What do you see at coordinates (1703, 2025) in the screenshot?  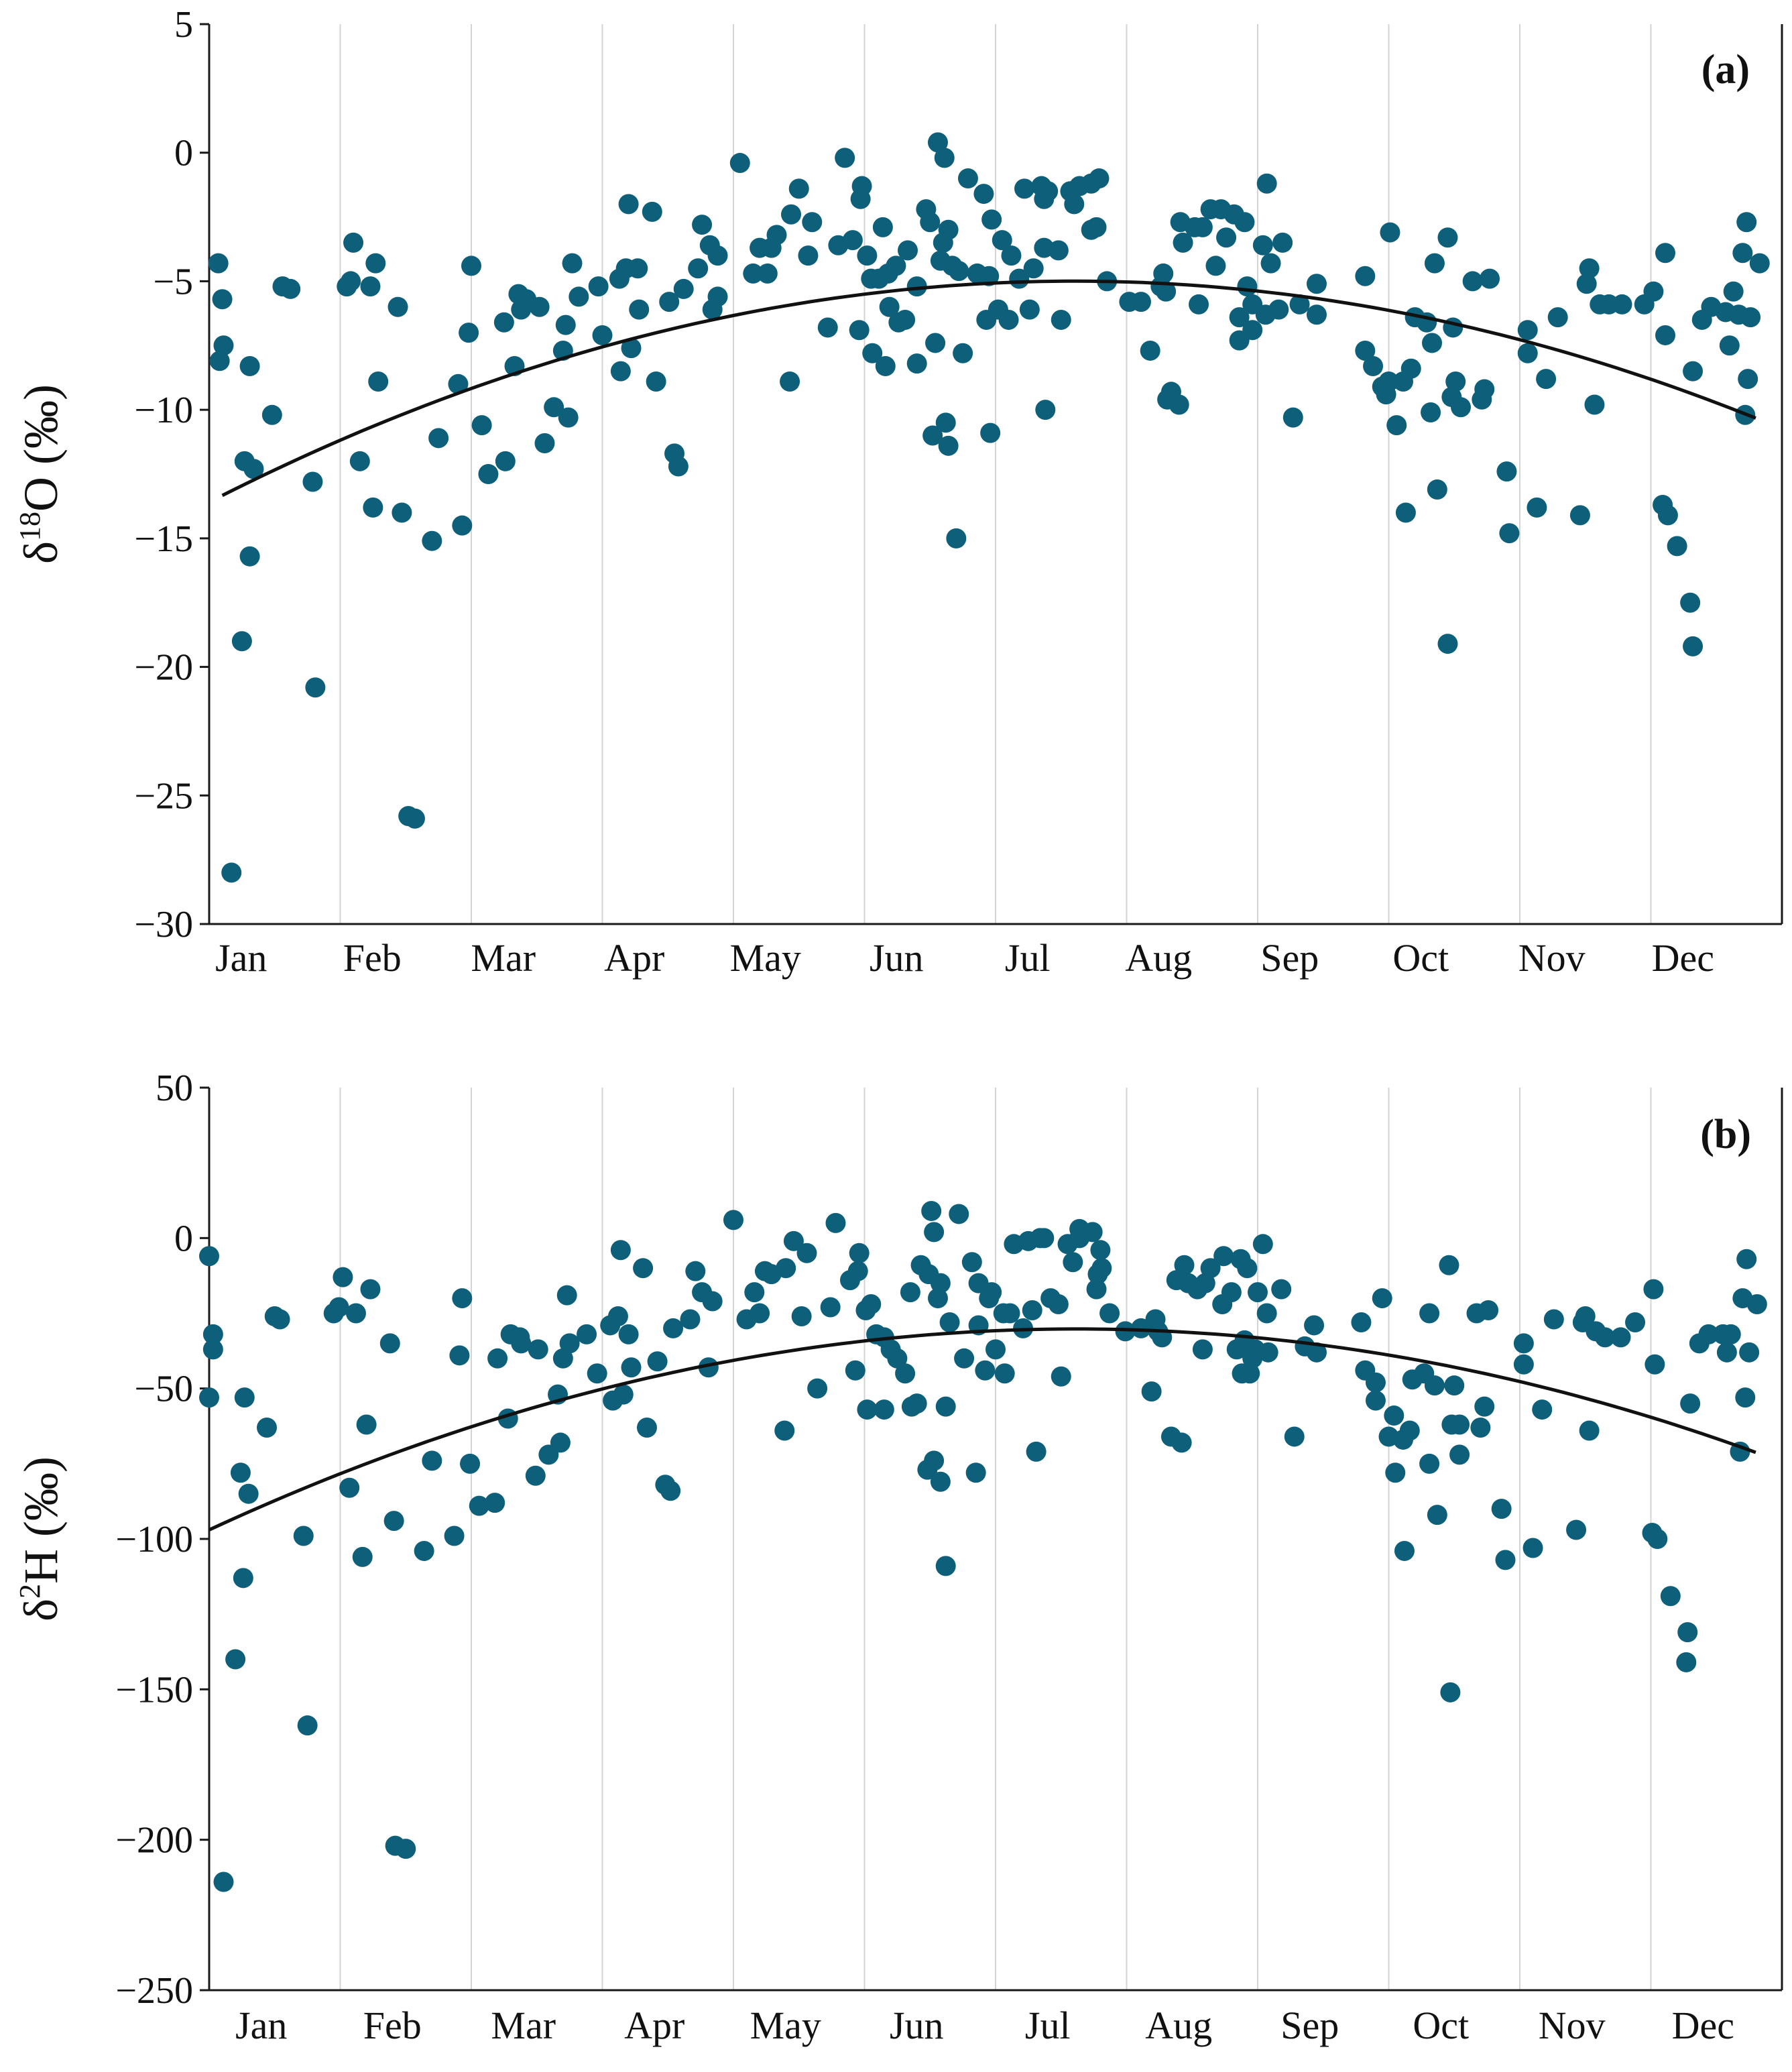 I see `month-label: Dec` at bounding box center [1703, 2025].